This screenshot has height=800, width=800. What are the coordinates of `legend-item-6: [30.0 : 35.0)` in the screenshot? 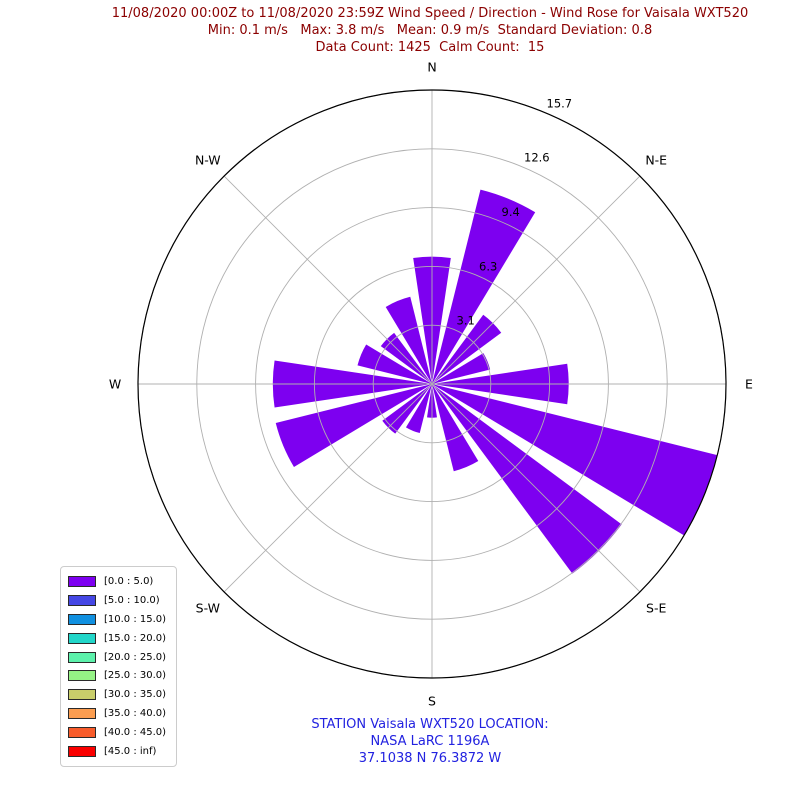 It's located at (117, 694).